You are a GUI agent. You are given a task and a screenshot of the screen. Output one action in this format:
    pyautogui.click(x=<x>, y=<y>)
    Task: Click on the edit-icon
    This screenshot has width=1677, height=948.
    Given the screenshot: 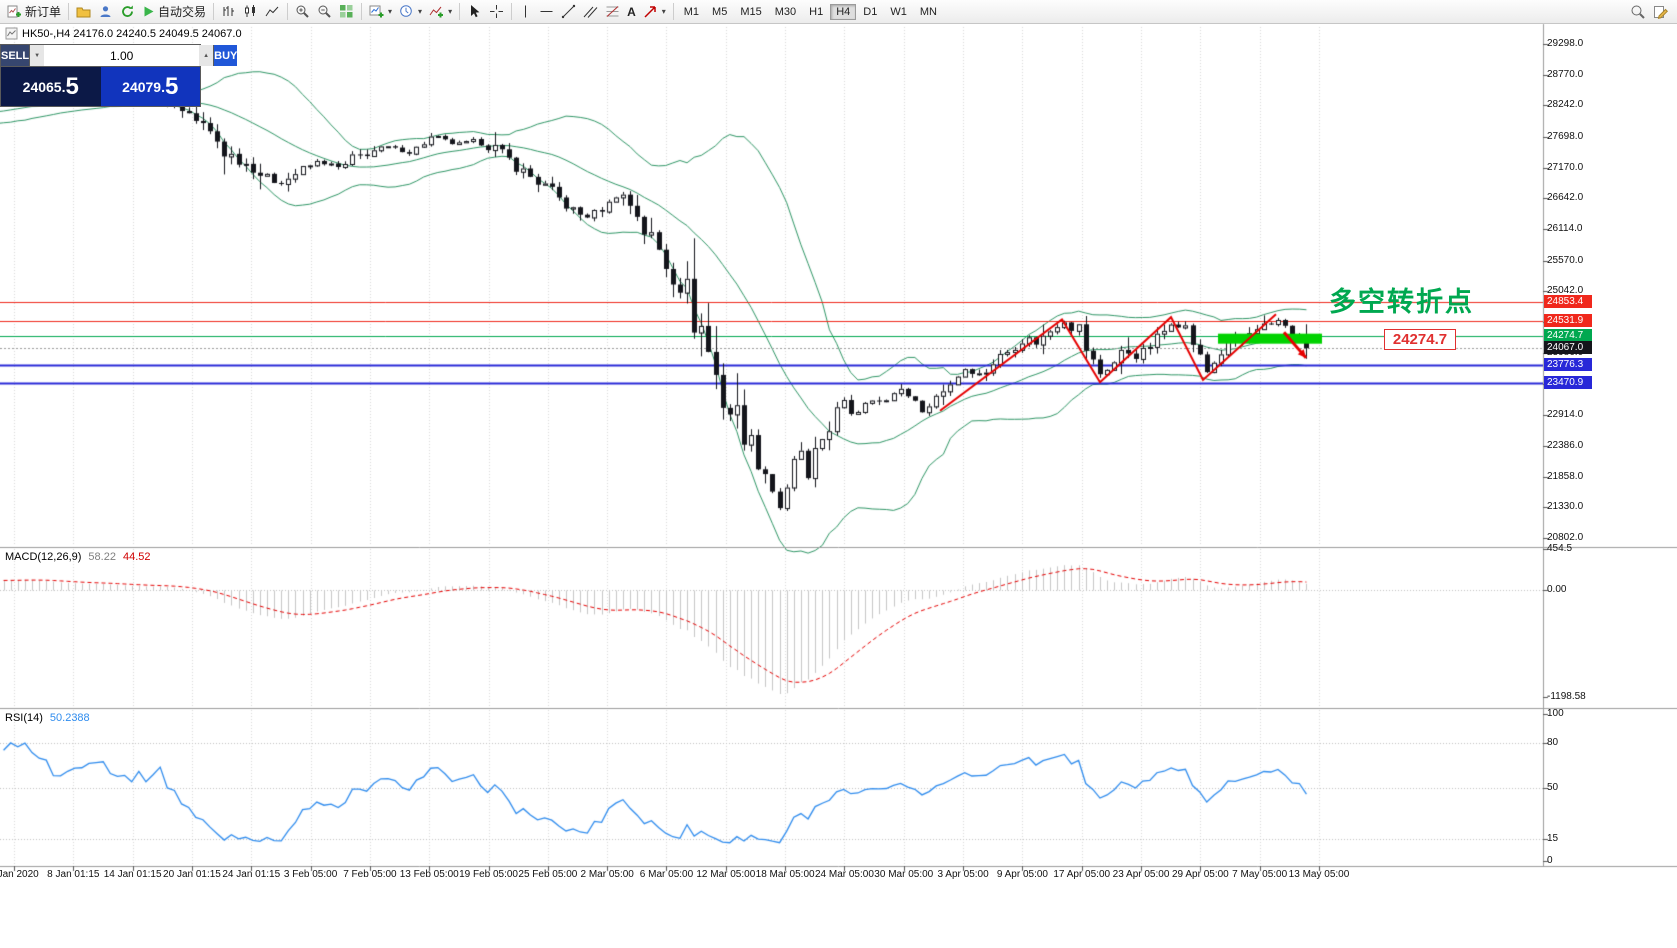 What is the action you would take?
    pyautogui.click(x=1661, y=12)
    